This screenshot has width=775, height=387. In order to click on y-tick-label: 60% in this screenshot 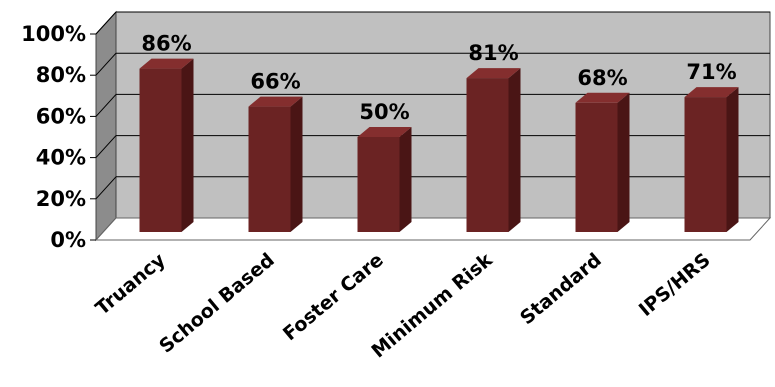, I will do `click(61, 116)`.